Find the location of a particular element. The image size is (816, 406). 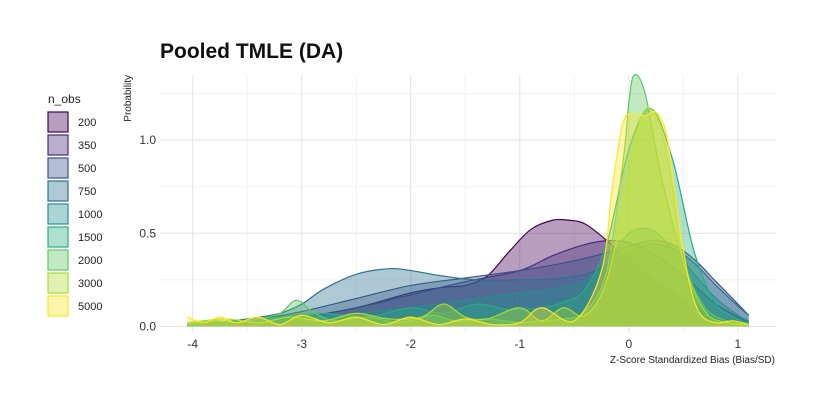

y-tick-label: 1.0 is located at coordinates (147, 140).